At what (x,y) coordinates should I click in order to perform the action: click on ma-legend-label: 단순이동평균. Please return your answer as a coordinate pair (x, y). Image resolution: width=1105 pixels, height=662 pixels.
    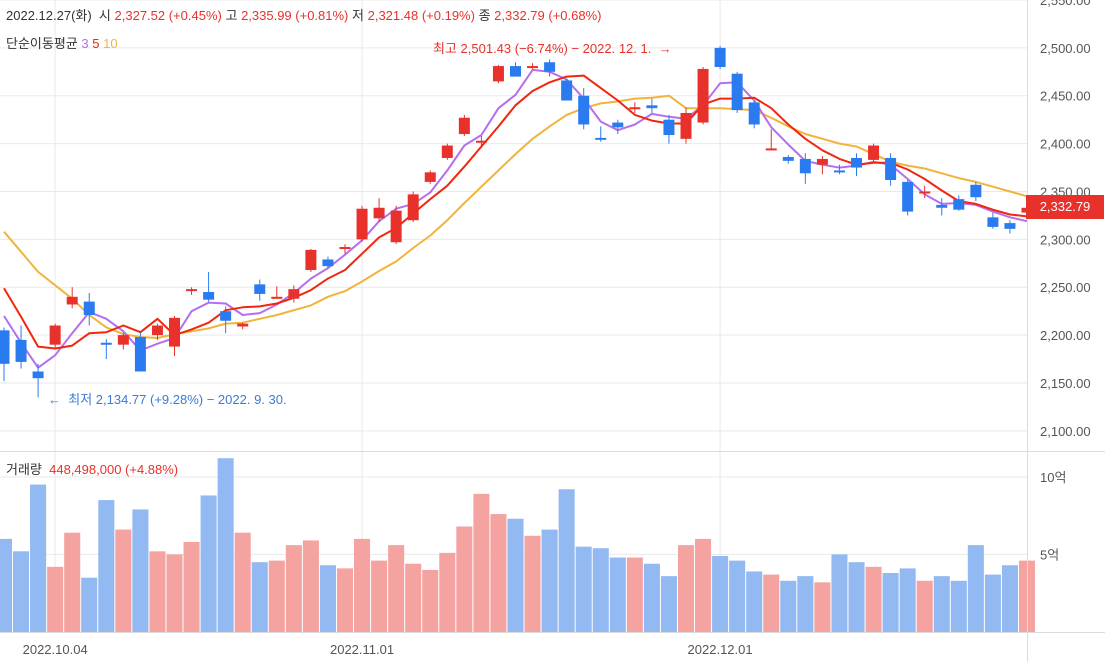
    Looking at the image, I should click on (42, 43).